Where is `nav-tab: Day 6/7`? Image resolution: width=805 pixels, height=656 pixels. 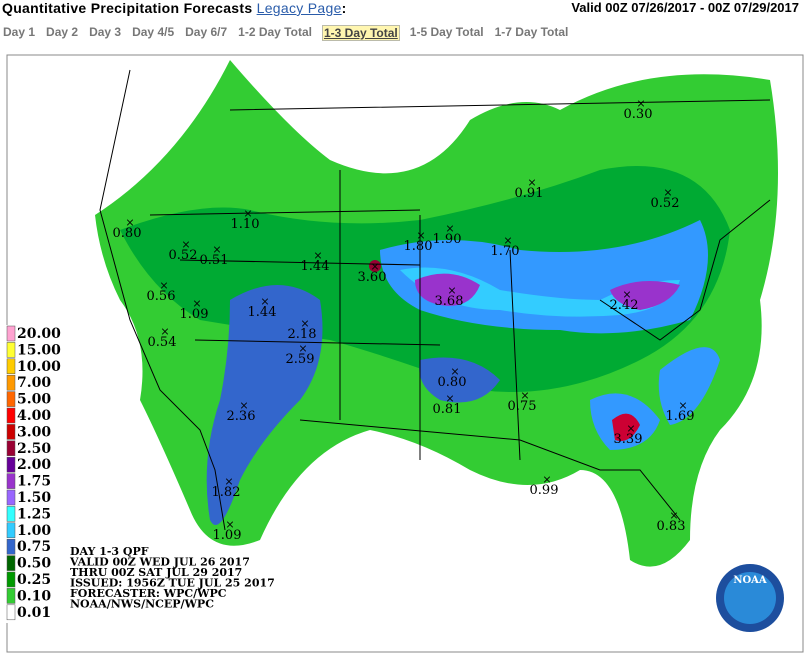 nav-tab: Day 6/7 is located at coordinates (206, 32).